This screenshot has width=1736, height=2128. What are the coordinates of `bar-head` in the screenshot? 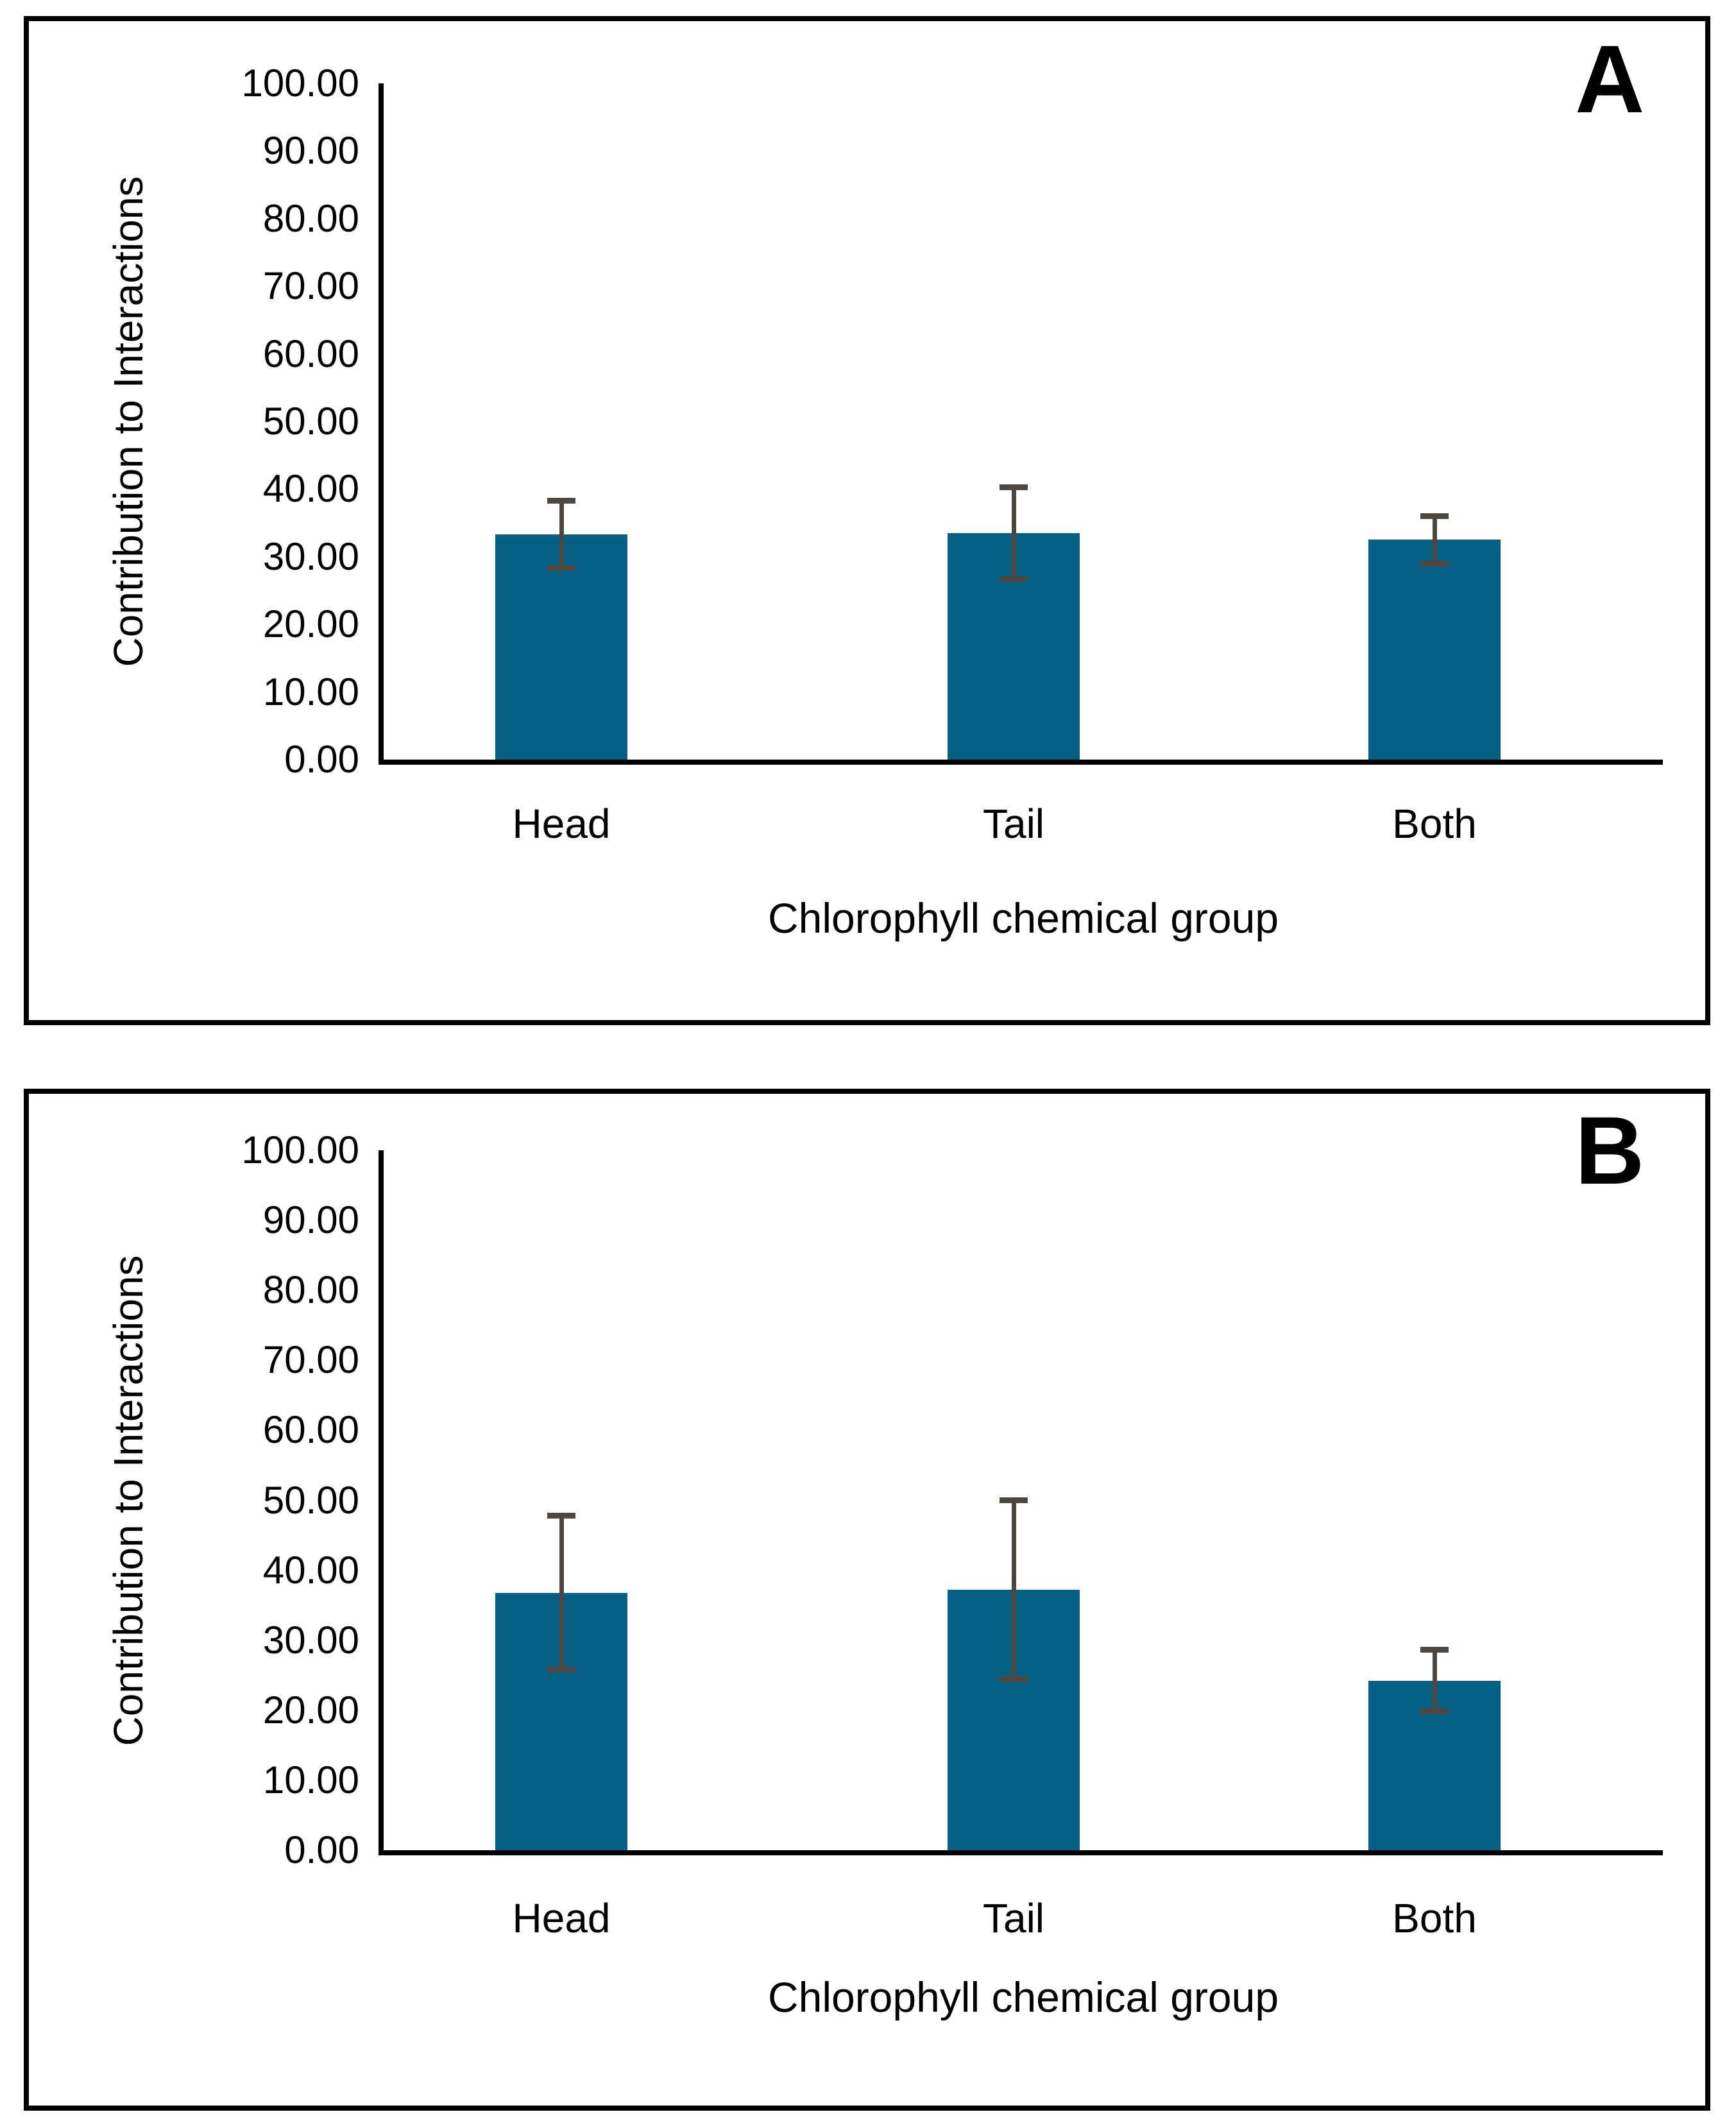 It's located at (561, 647).